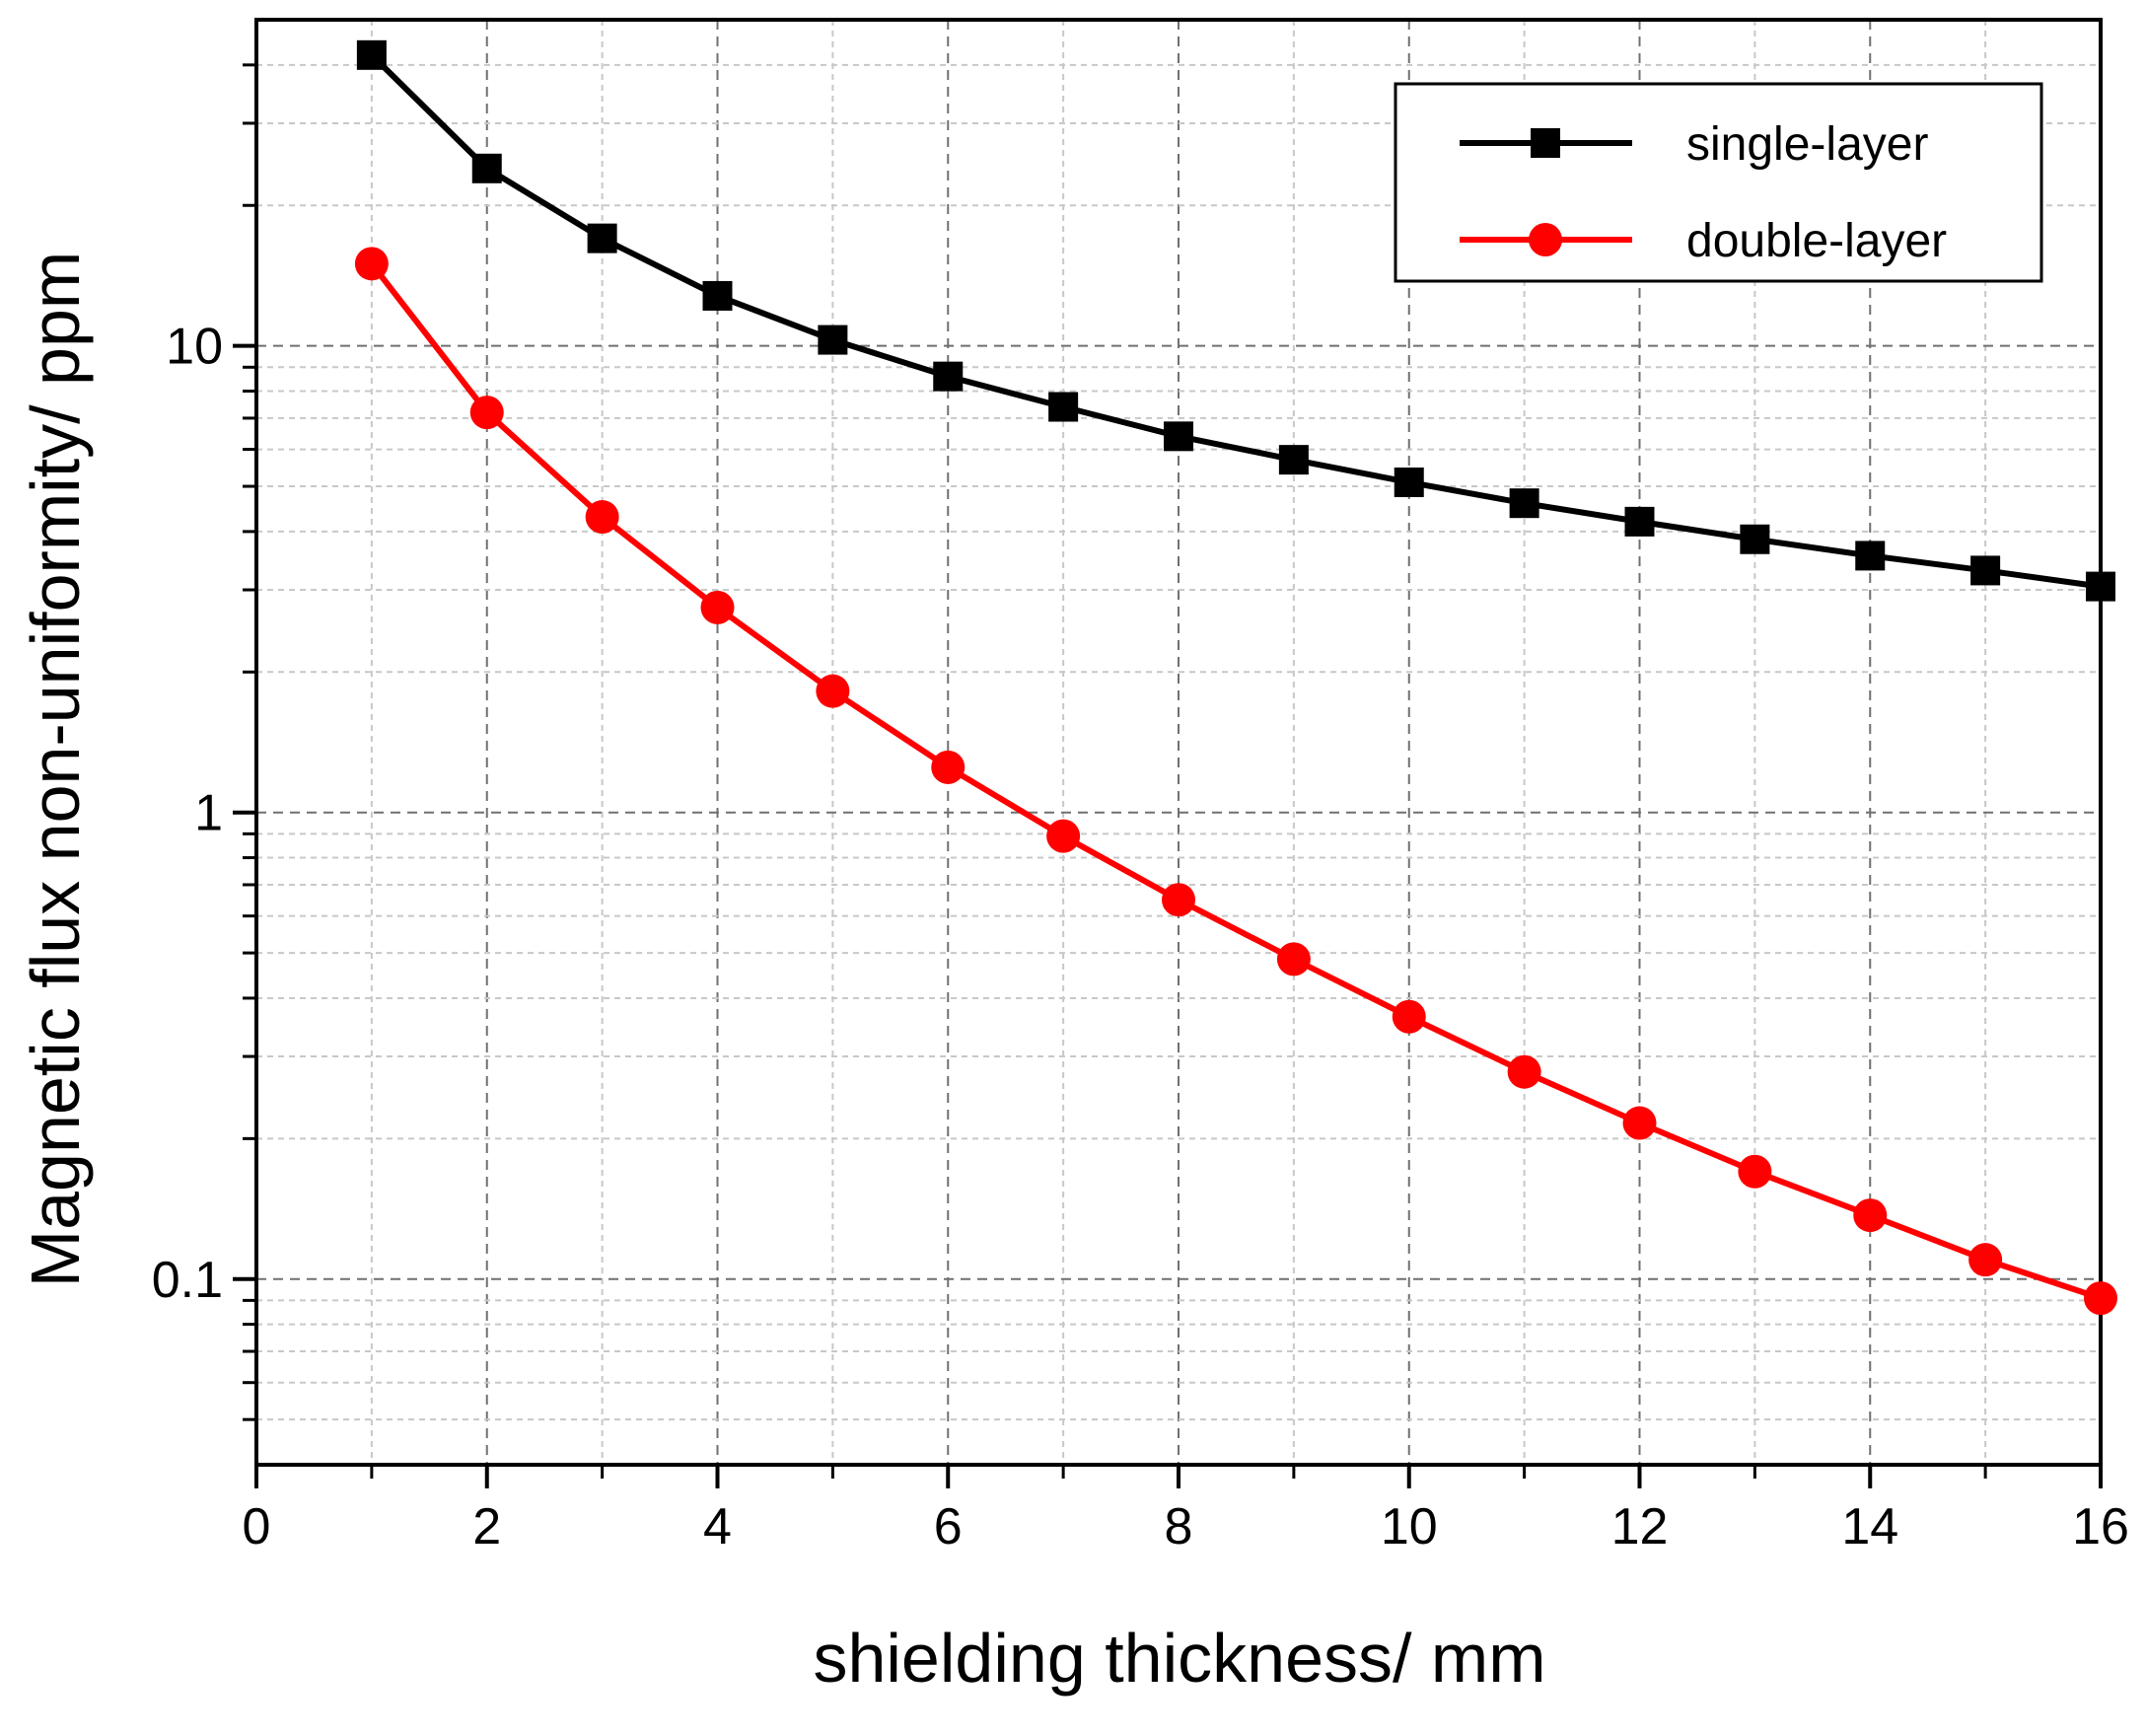 The height and width of the screenshot is (1736, 2146). Describe the element at coordinates (1409, 1526) in the screenshot. I see `x-tick-label: 10` at that location.